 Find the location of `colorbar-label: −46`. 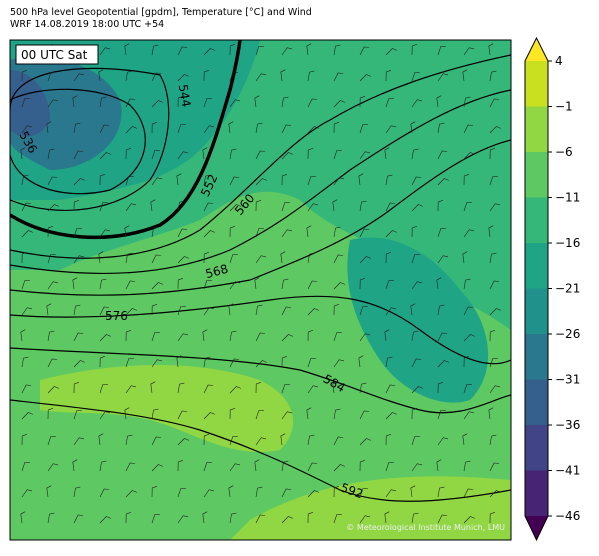

colorbar-label: −46 is located at coordinates (567, 516).